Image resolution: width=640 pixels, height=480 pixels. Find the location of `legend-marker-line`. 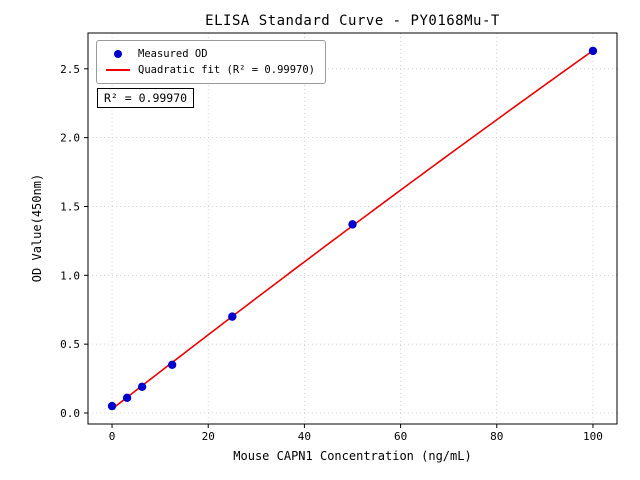

legend-marker-line is located at coordinates (118, 70).